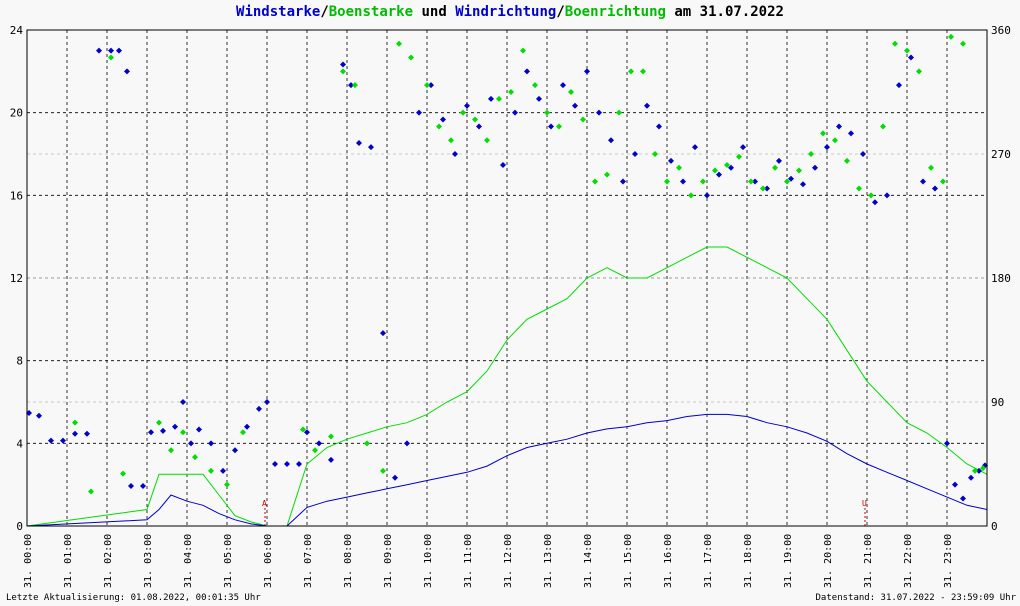 The width and height of the screenshot is (1020, 606). What do you see at coordinates (560, 12) in the screenshot?
I see `title-sep2: /` at bounding box center [560, 12].